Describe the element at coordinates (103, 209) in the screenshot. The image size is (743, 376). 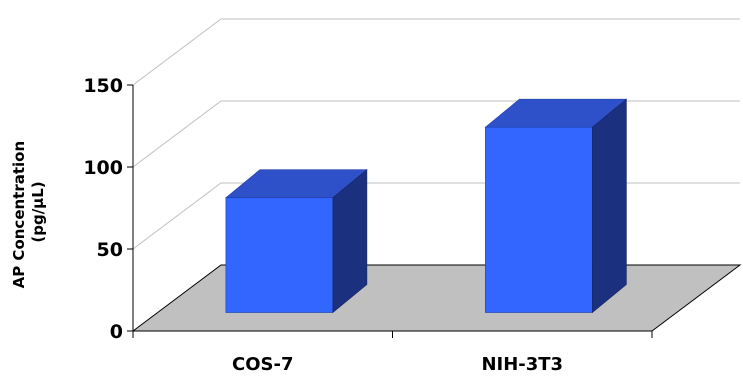
I see `y-tick-labels: 0 50 100 150` at that location.